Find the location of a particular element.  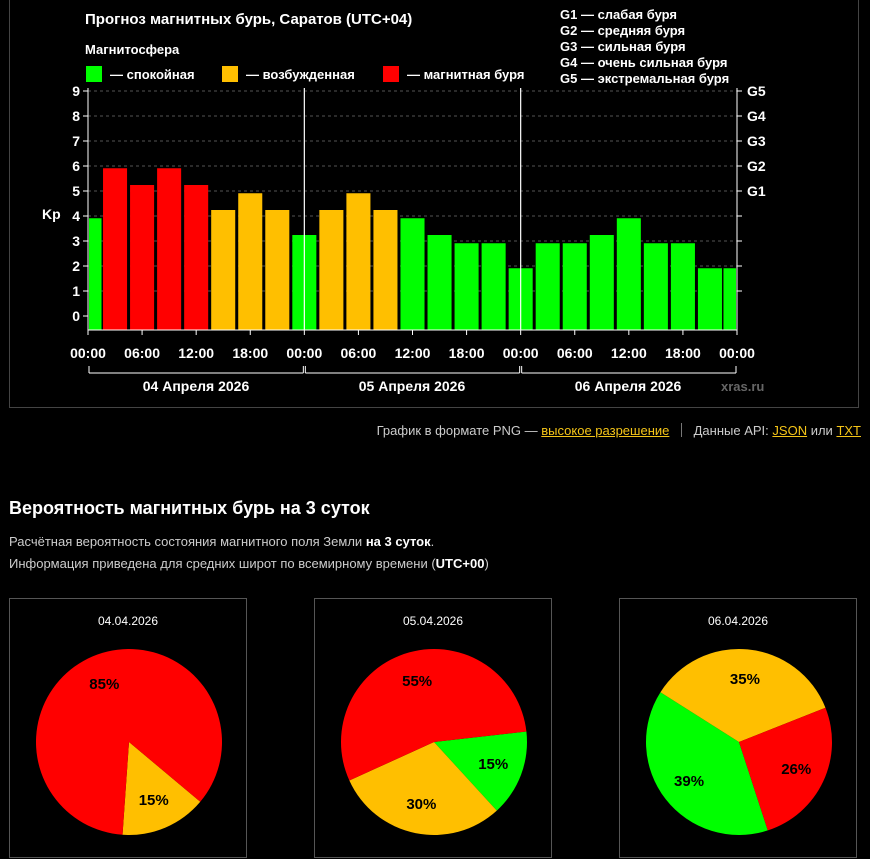

y-tick-label: 9 is located at coordinates (76, 91).